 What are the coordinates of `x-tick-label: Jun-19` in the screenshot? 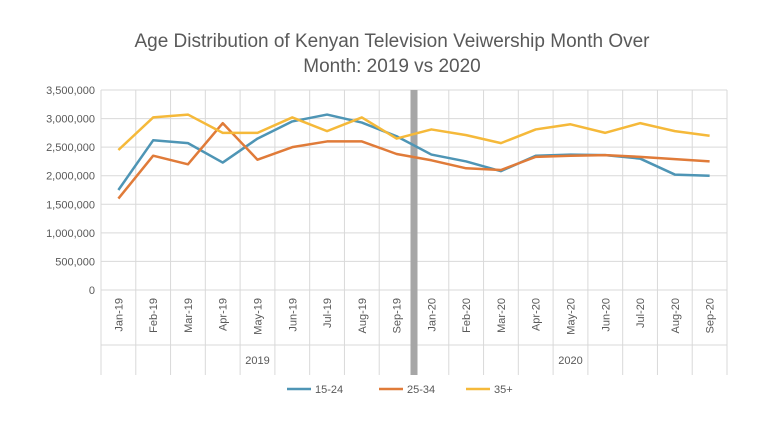 It's located at (293, 315).